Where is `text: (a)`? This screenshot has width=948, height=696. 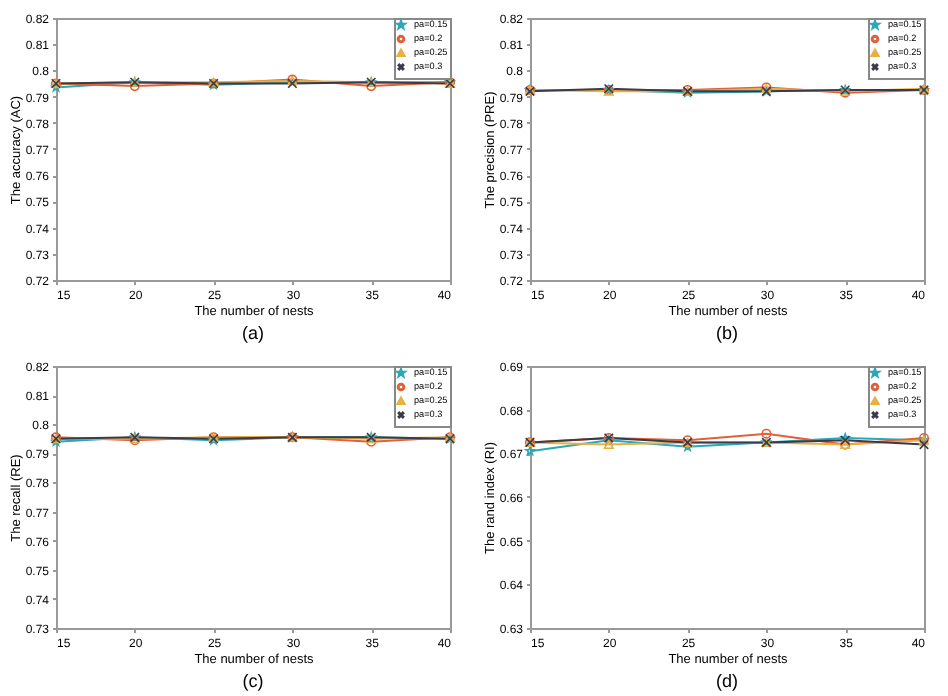
text: (a) is located at coordinates (253, 333).